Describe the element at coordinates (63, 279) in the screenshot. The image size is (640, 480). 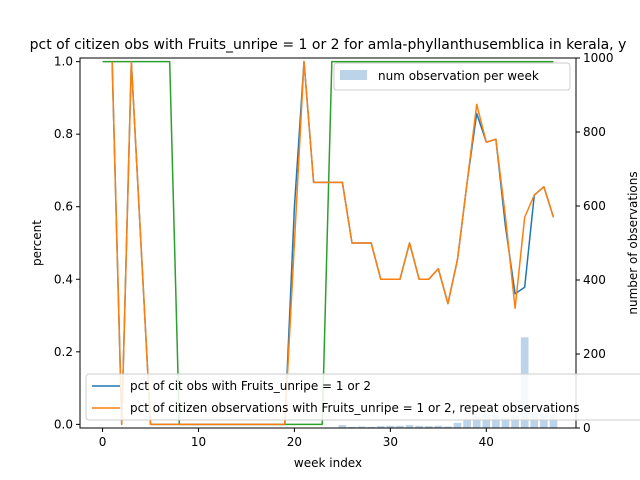
I see `y-tick-label: 0.4` at that location.